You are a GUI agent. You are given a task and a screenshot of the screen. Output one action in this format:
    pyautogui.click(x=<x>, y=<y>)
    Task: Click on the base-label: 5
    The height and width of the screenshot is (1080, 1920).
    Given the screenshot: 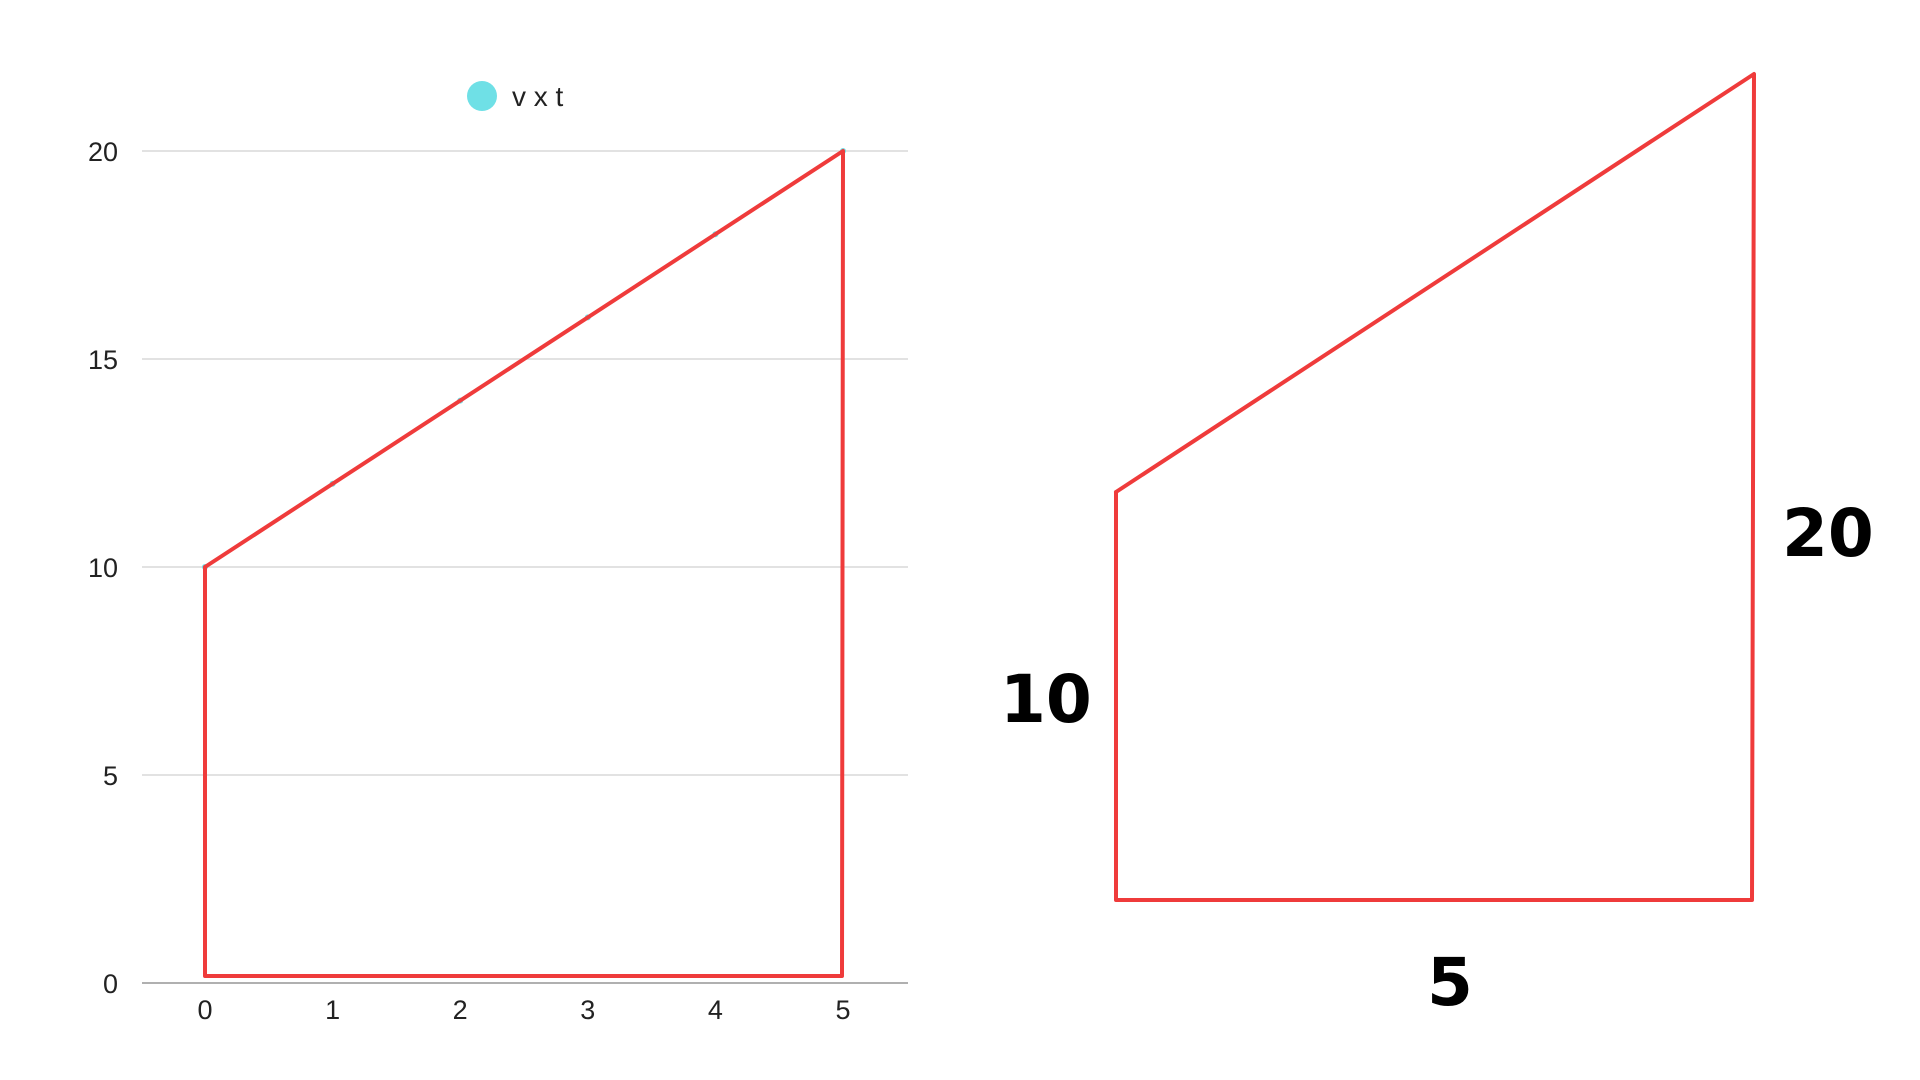 What is the action you would take?
    pyautogui.click(x=1450, y=982)
    